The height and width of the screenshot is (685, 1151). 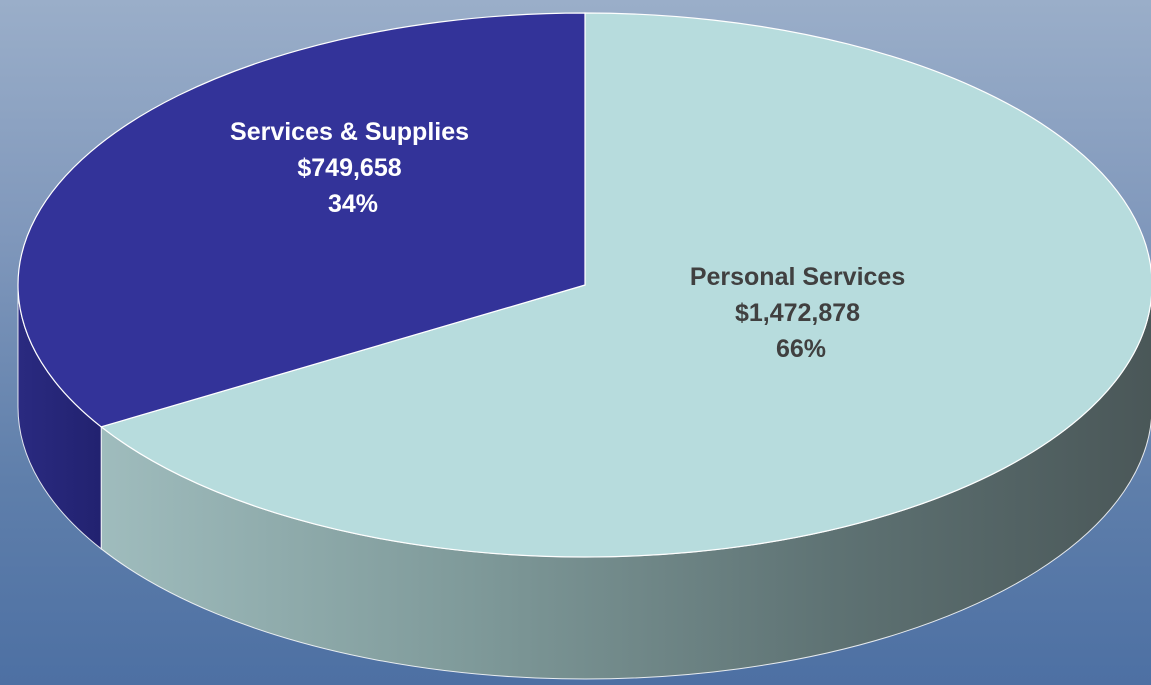 I want to click on slice-label-services-supplies: Services & Supplies $749,658 34%, so click(x=353, y=168).